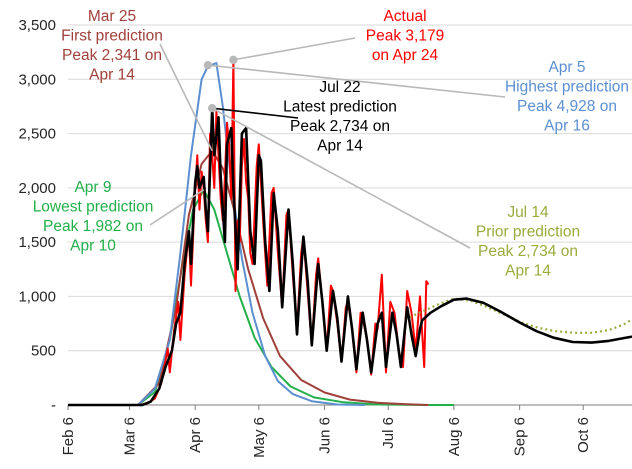 The height and width of the screenshot is (469, 632). Describe the element at coordinates (37, 242) in the screenshot. I see `y-tick-label: 1,500` at that location.